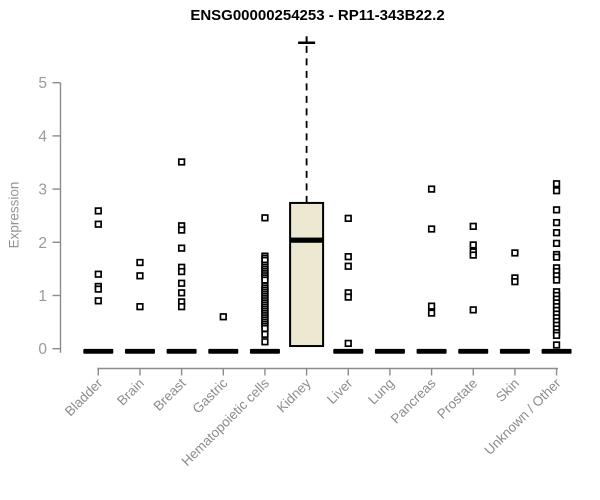  What do you see at coordinates (307, 274) in the screenshot?
I see `box-kidney` at bounding box center [307, 274].